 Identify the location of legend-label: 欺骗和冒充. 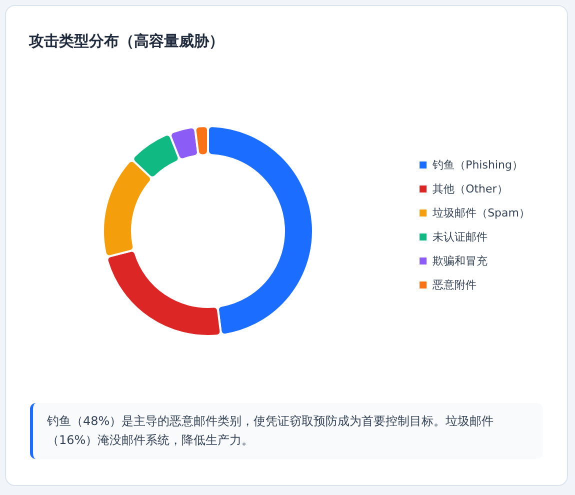
(460, 261).